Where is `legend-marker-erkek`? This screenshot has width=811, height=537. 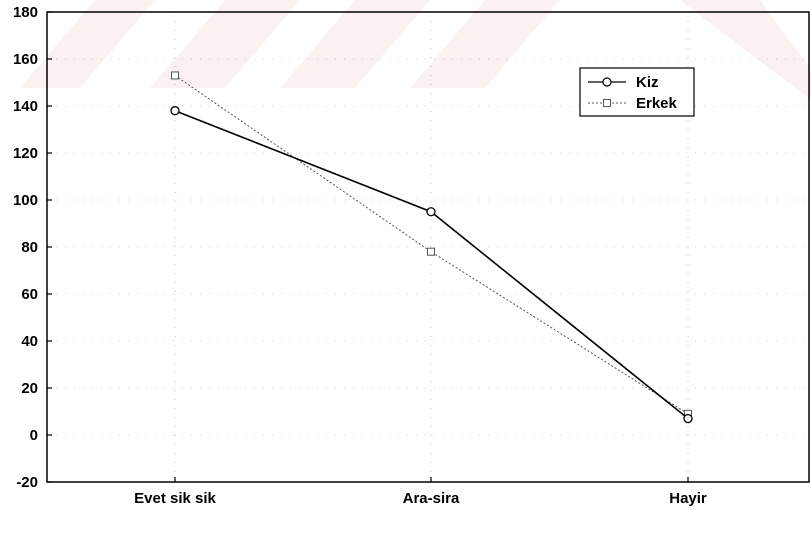
legend-marker-erkek is located at coordinates (607, 103).